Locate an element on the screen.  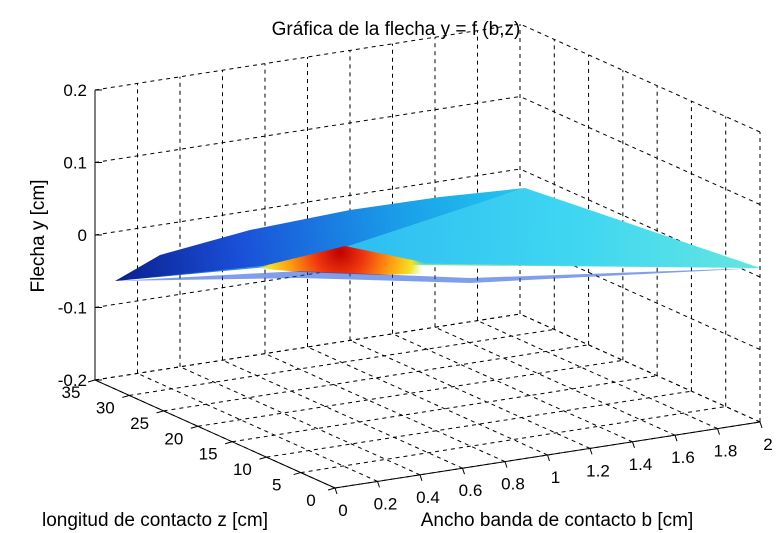
b-tick-label: 0 is located at coordinates (342, 510).